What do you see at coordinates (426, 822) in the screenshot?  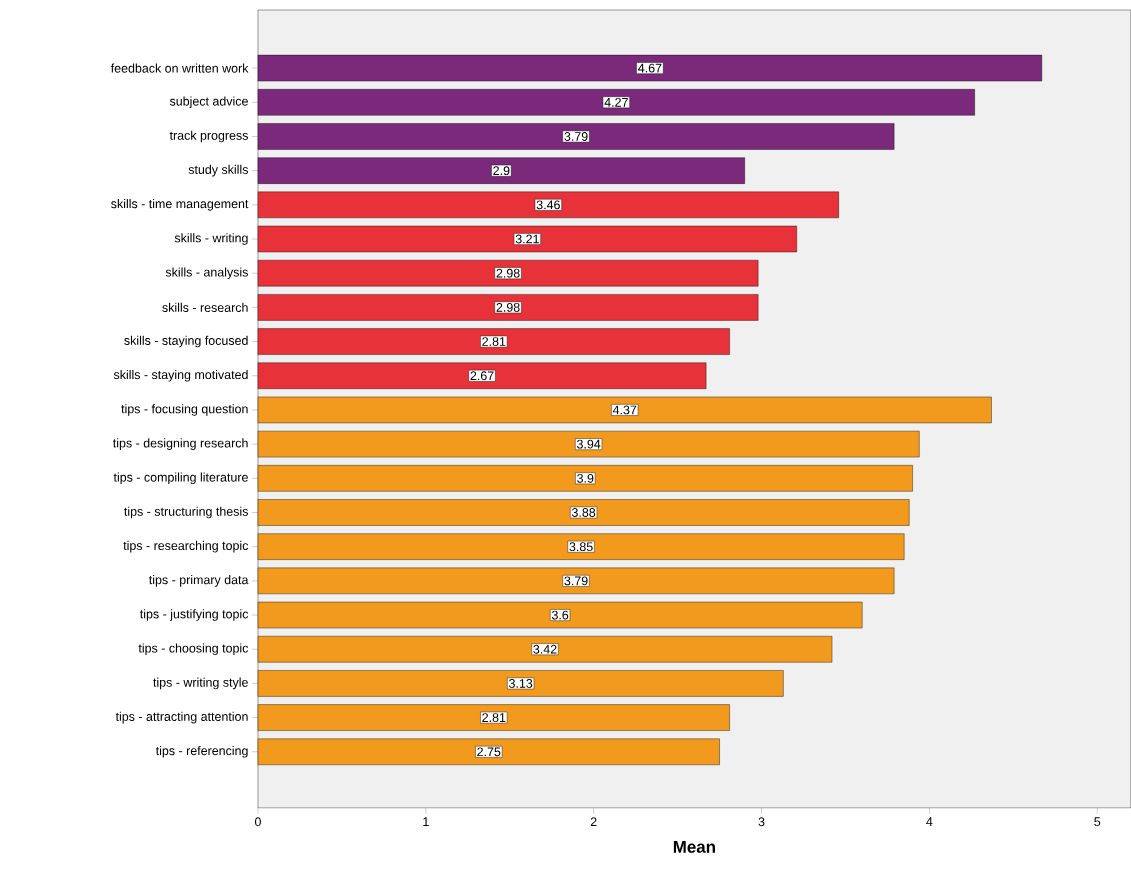 I see `x-tick-label: 1` at bounding box center [426, 822].